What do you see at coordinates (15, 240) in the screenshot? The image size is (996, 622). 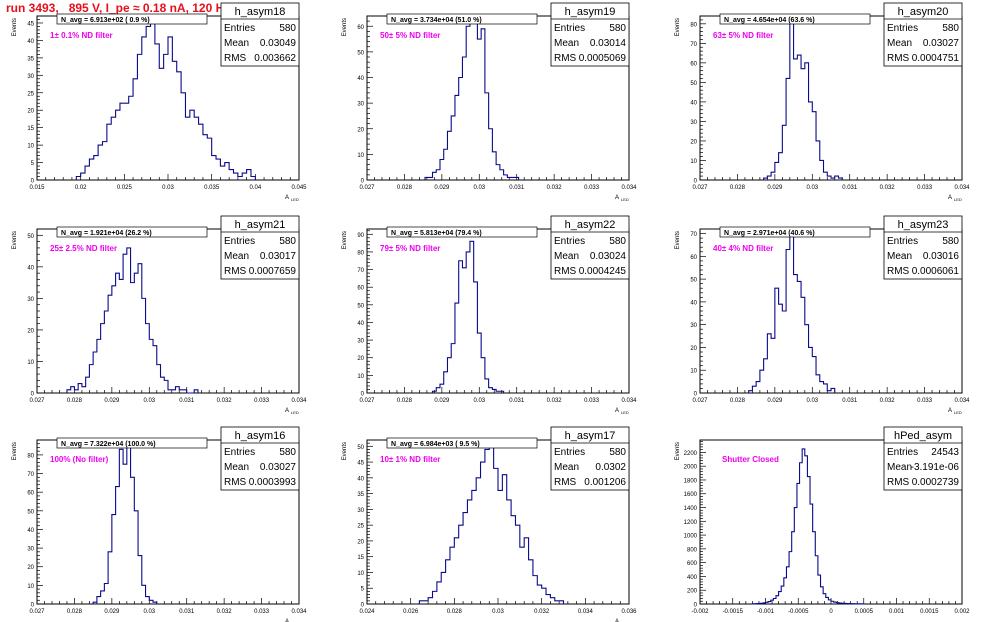 I see `y-axis-label: Events` at bounding box center [15, 240].